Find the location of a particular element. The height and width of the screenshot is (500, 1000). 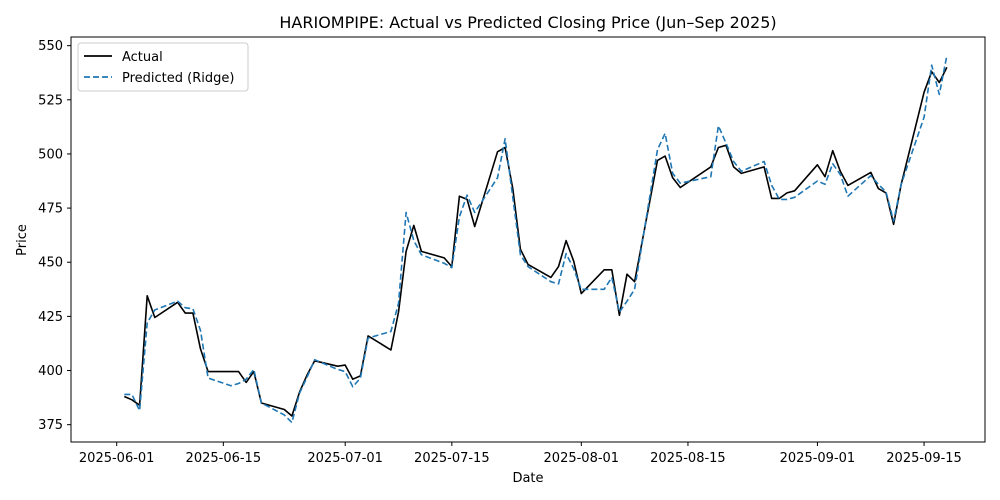

x-tick-label: 2025-08-01 is located at coordinates (582, 458).